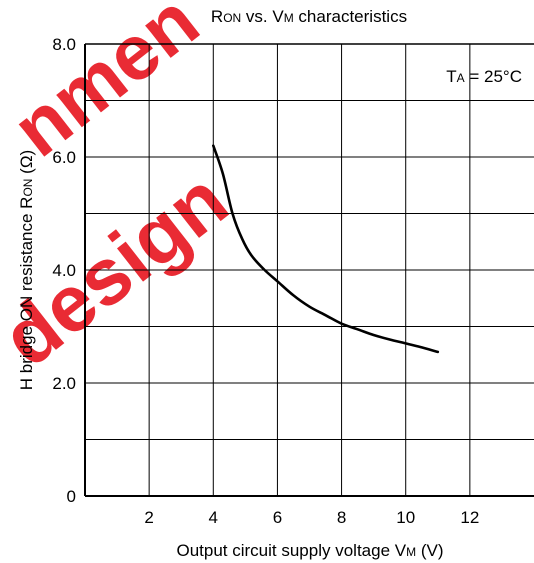 Image resolution: width=534 pixels, height=563 pixels. What do you see at coordinates (341, 517) in the screenshot?
I see `x-tick-label: 8` at bounding box center [341, 517].